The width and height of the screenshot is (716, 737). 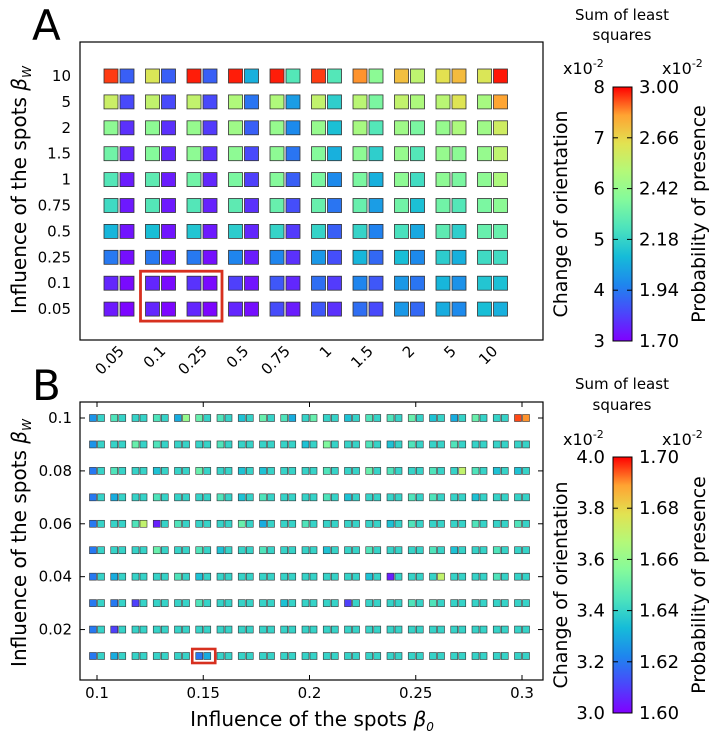 What do you see at coordinates (454, 523) in the screenshot?
I see `cell-b-orientation-r4-c17` at bounding box center [454, 523].